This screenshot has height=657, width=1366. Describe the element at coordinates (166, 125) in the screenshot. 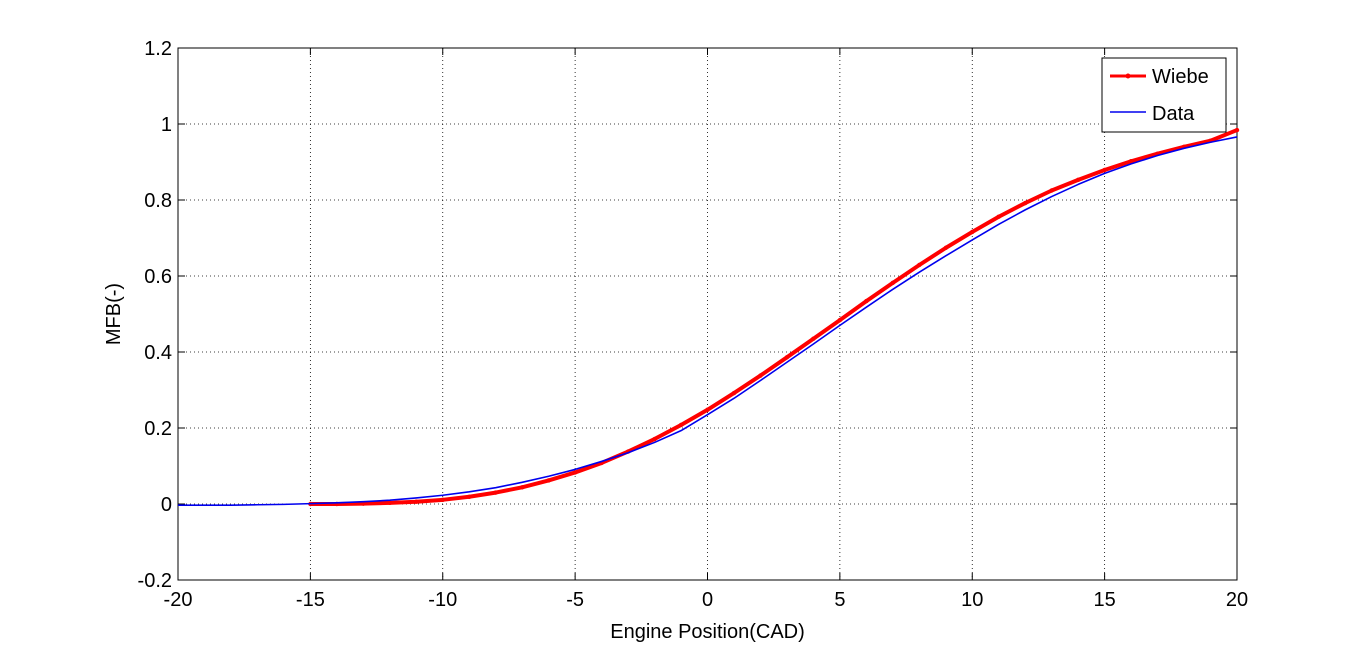

I see `y-tick-label: 1` at that location.